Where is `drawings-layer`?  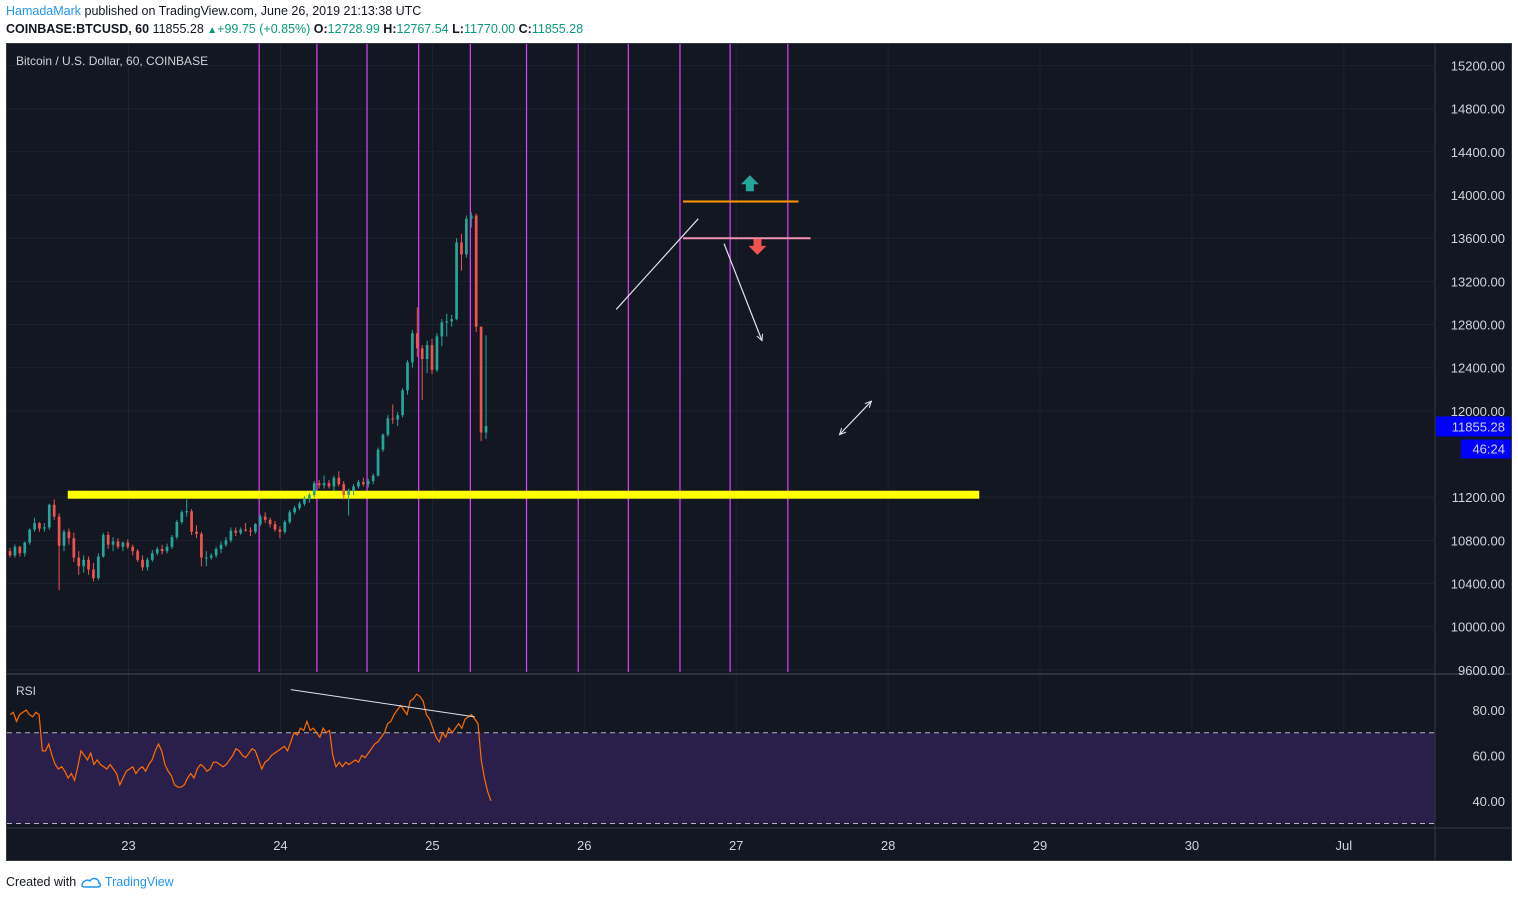
drawings-layer is located at coordinates (744, 305).